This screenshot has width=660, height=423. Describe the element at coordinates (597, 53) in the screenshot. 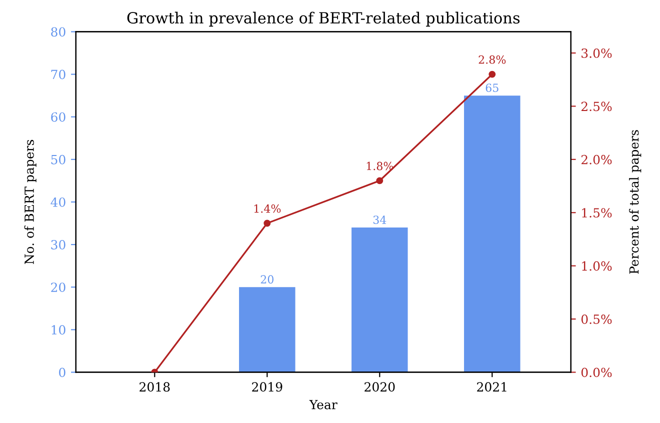

I see `y2-tick-label: 3.0%` at that location.